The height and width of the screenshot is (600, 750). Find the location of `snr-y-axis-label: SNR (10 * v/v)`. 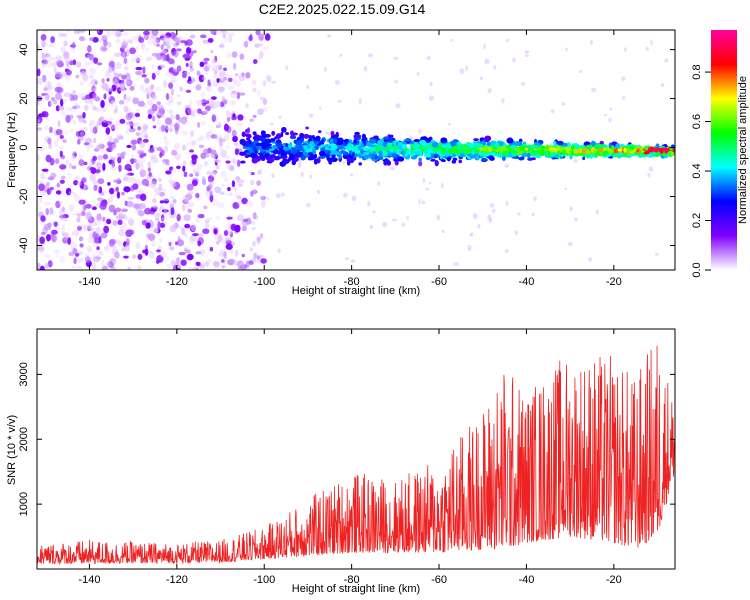

snr-y-axis-label: SNR (10 * v/v) is located at coordinates (12, 450).